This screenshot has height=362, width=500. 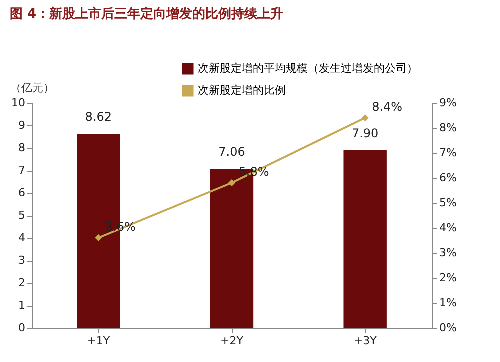 I want to click on bar, so click(x=365, y=239).